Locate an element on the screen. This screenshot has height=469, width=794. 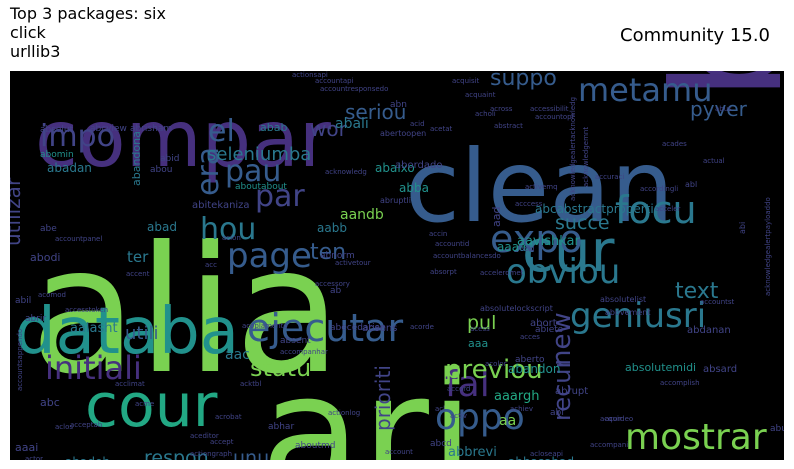
word-61: aabb is located at coordinates (332, 228).